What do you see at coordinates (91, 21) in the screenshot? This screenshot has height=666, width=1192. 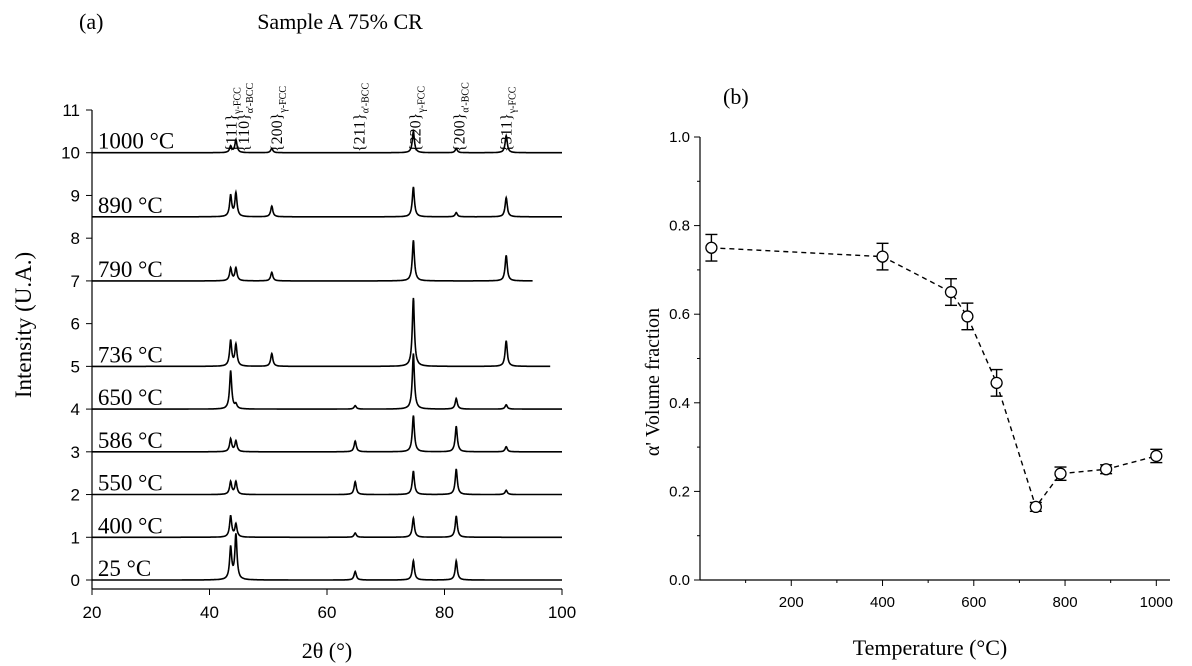 I see `panel-a-label: (a)` at bounding box center [91, 21].